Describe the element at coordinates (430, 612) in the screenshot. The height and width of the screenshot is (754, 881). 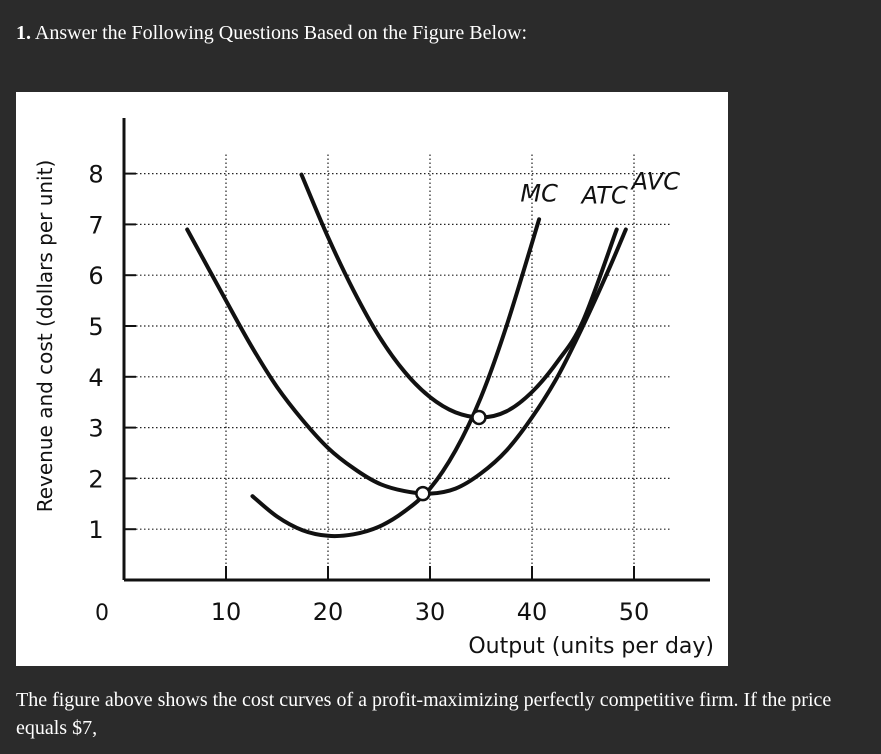
I see `x-tick-label: 30` at that location.